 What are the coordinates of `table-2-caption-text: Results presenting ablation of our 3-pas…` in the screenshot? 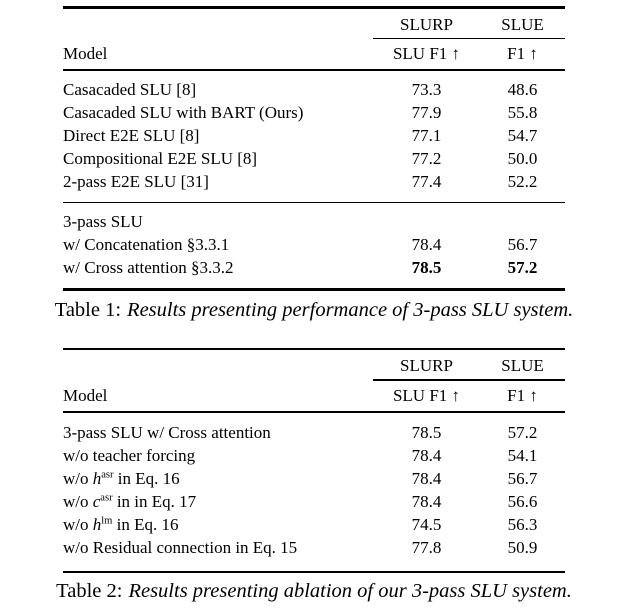 It's located at (350, 591).